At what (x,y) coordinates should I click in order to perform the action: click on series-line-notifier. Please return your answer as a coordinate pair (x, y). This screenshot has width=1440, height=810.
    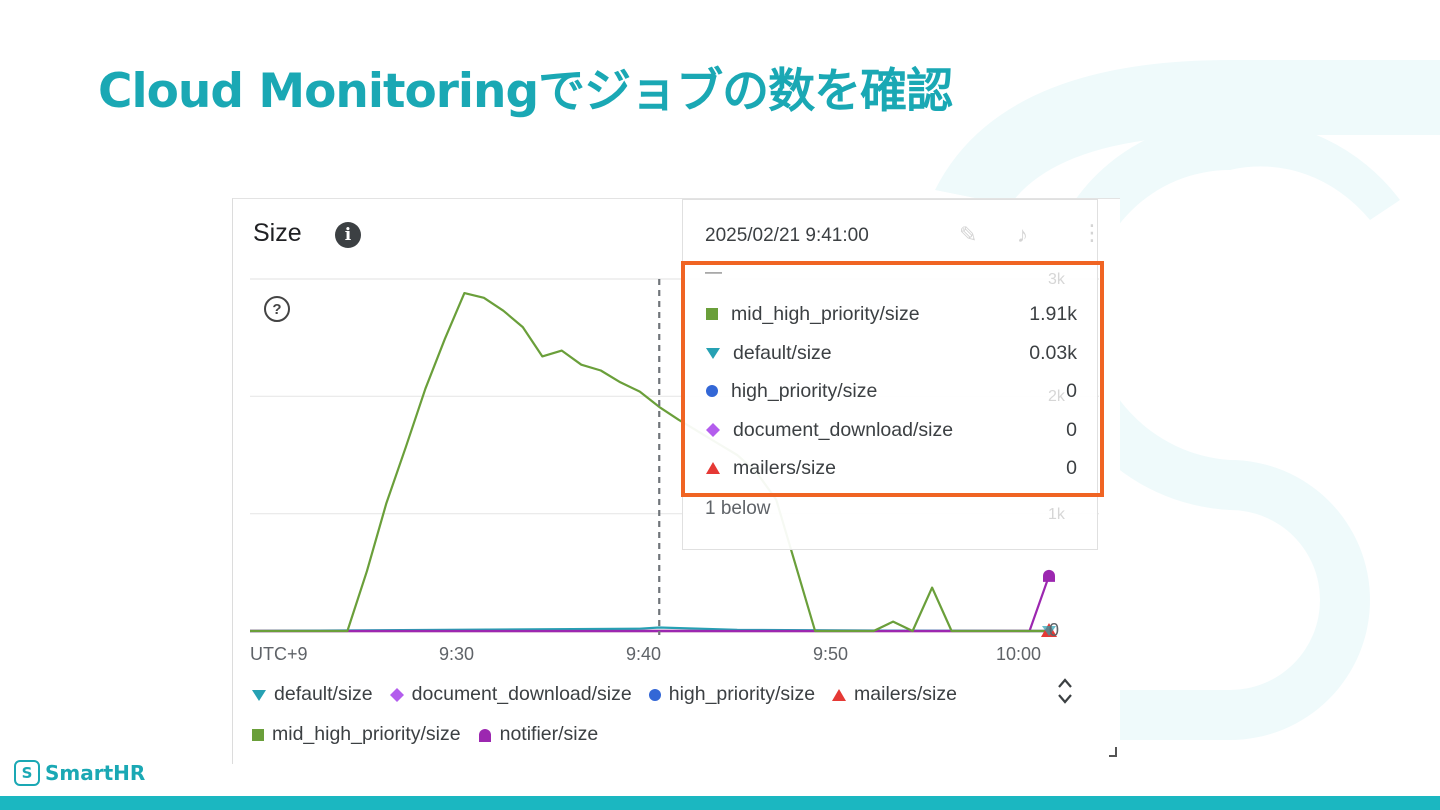
    Looking at the image, I should click on (650, 604).